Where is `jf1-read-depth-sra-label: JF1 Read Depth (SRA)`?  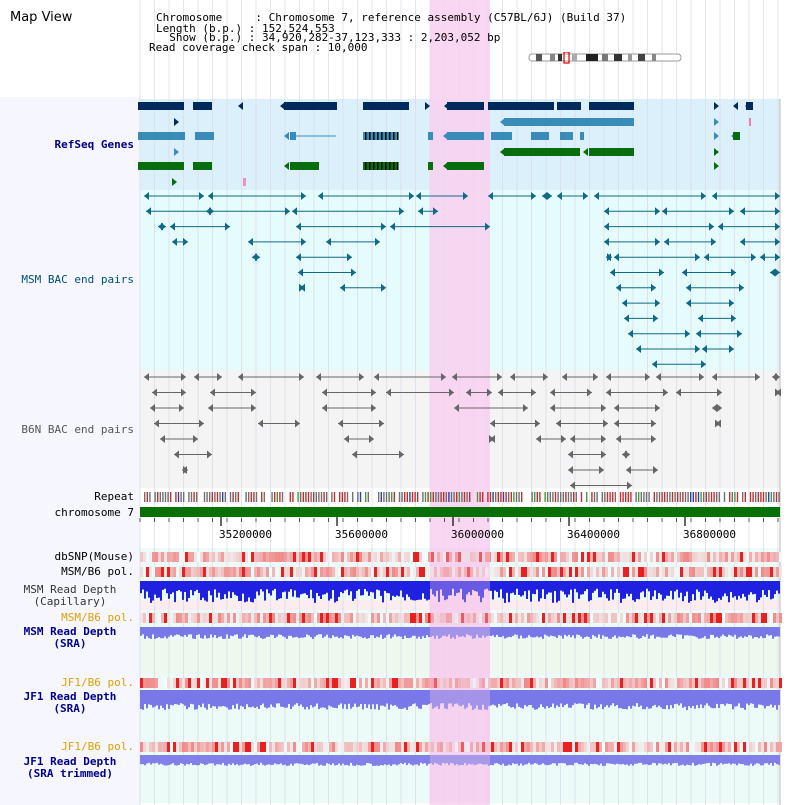
jf1-read-depth-sra-label: JF1 Read Depth (SRA) is located at coordinates (70, 702).